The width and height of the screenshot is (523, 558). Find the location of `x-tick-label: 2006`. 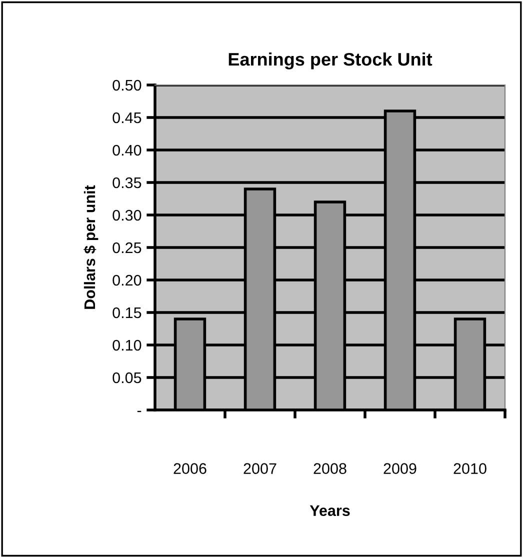

x-tick-label: 2006 is located at coordinates (190, 468).